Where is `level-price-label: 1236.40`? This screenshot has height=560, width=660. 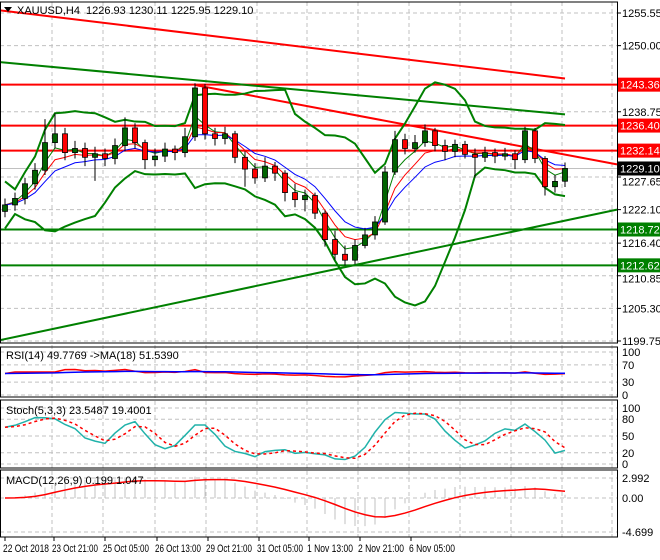
level-price-label: 1236.40 is located at coordinates (640, 127).